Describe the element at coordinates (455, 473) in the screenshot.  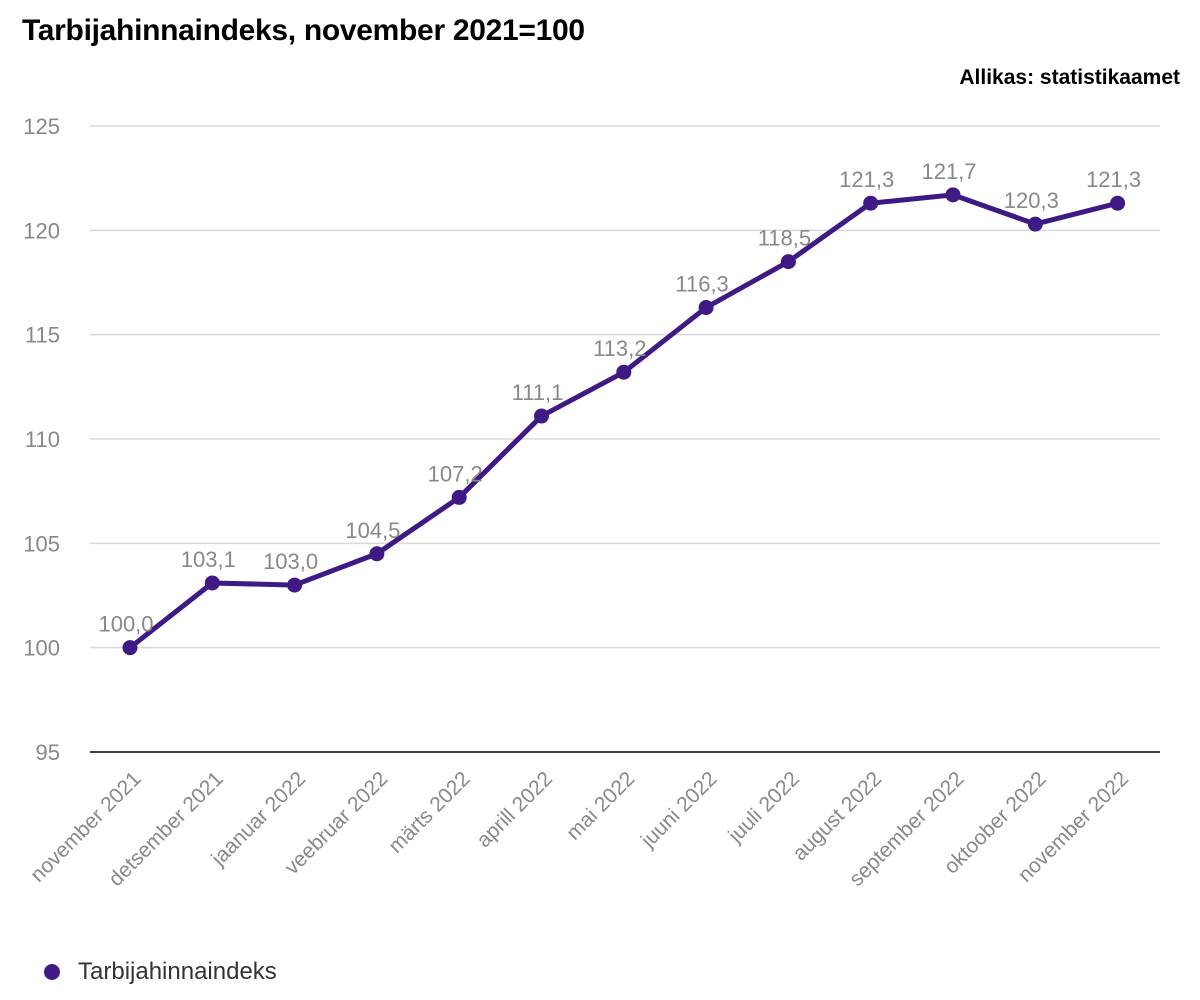
I see `data-label: 107,2` at that location.